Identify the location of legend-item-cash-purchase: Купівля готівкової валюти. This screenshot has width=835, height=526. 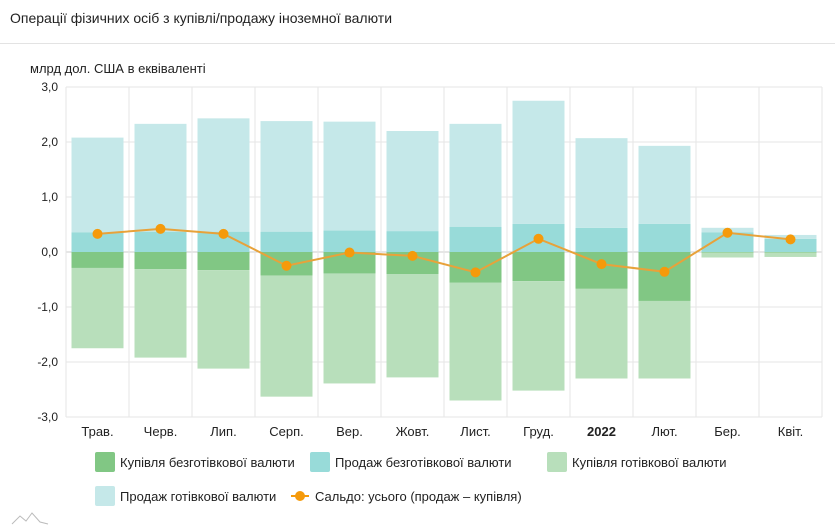
(637, 462).